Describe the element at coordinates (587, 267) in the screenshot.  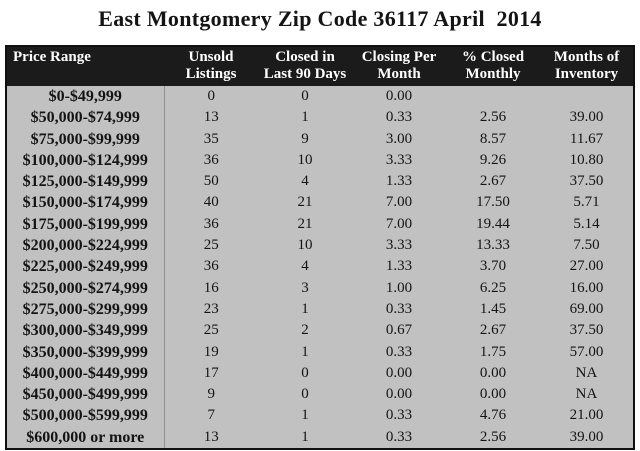
I see `cell-months-of-inventory: 27.00` at that location.